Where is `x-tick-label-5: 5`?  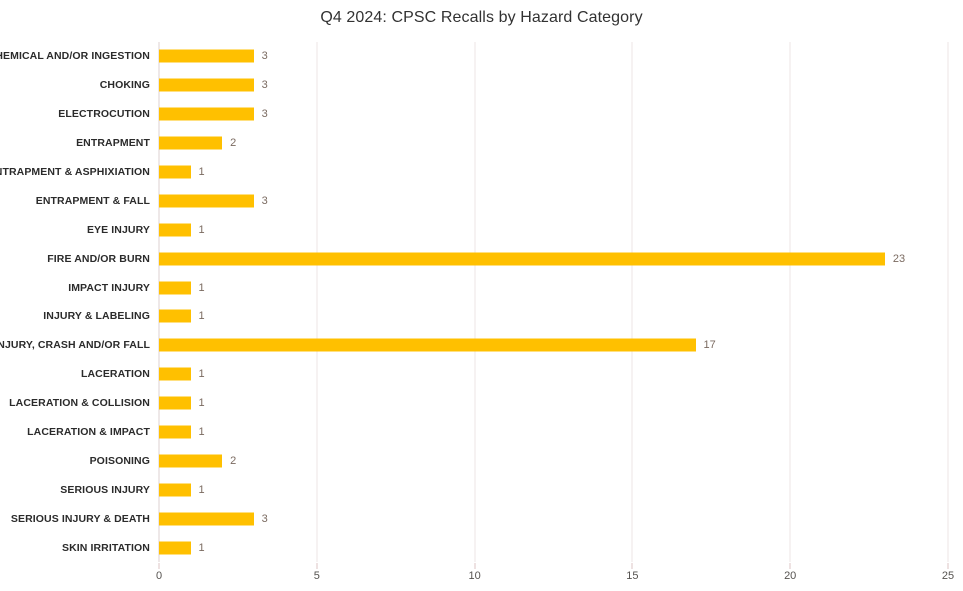
x-tick-label-5: 5 is located at coordinates (316, 576).